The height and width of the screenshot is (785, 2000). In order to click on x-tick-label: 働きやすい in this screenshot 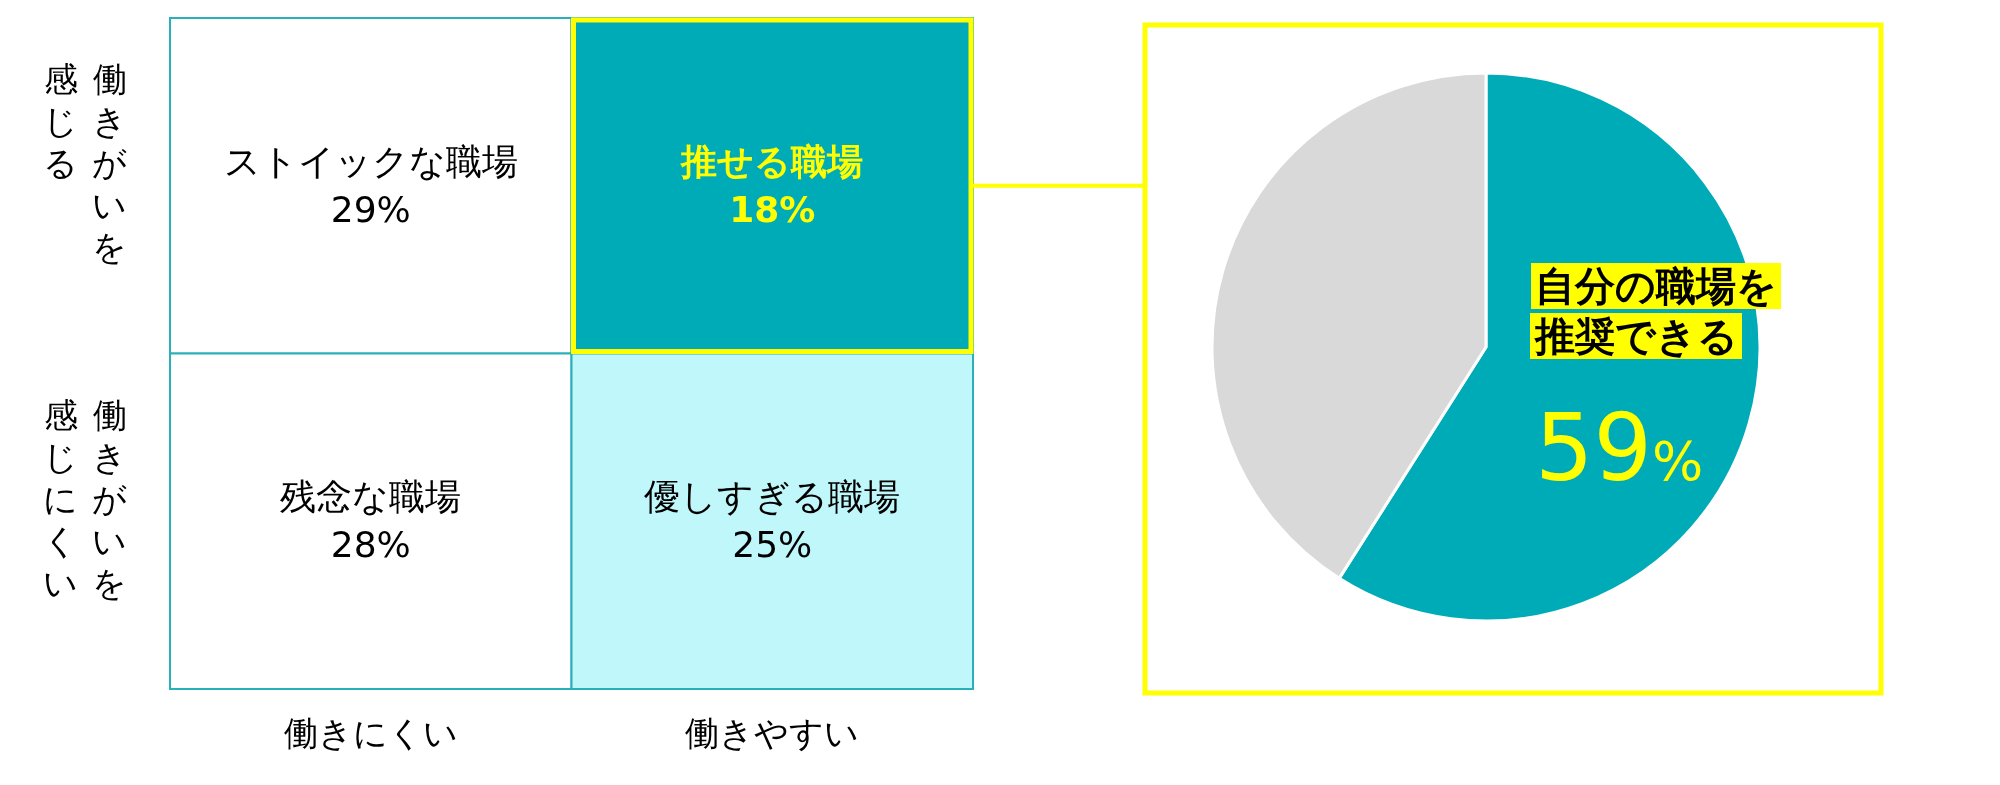, I will do `click(772, 733)`.